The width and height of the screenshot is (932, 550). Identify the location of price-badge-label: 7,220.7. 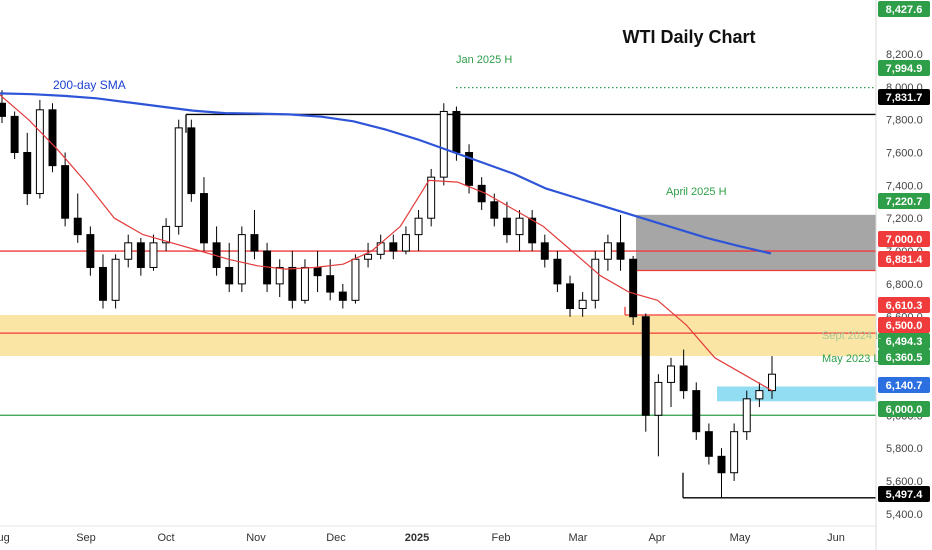
(904, 202).